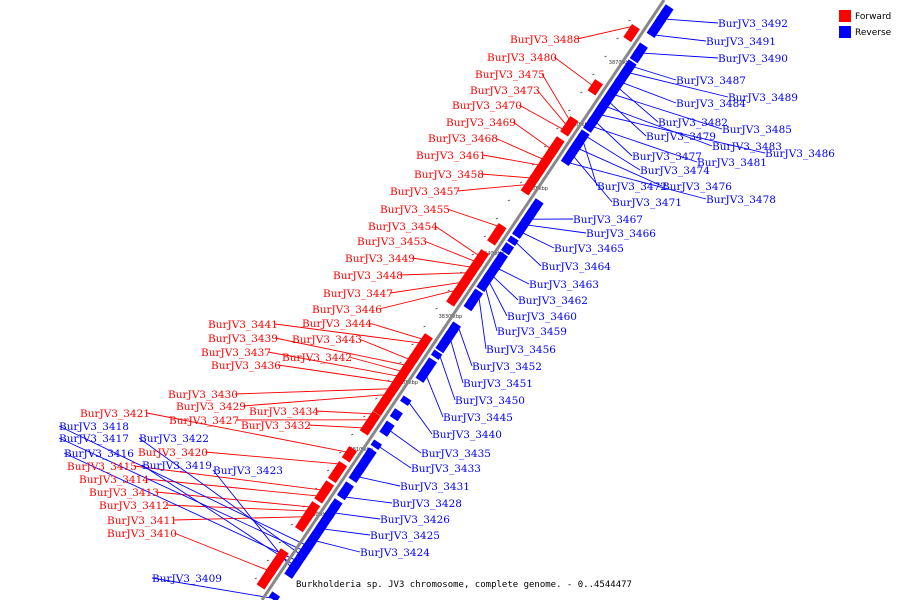 The image size is (900, 600). Describe the element at coordinates (173, 453) in the screenshot. I see `forward-gene-label: BurJV3_3420` at that location.